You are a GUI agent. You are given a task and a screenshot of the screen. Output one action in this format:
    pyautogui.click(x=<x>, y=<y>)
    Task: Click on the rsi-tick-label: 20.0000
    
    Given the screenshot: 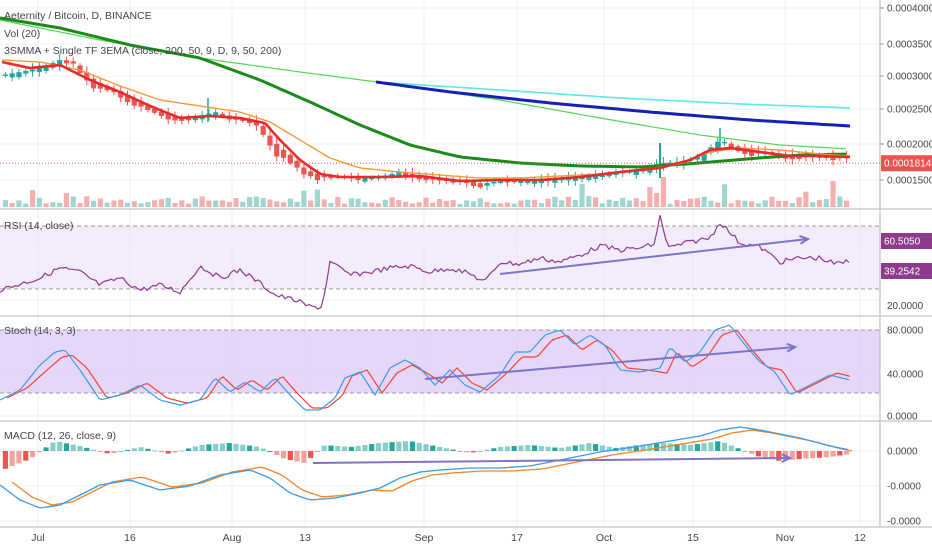 What is the action you would take?
    pyautogui.click(x=905, y=306)
    